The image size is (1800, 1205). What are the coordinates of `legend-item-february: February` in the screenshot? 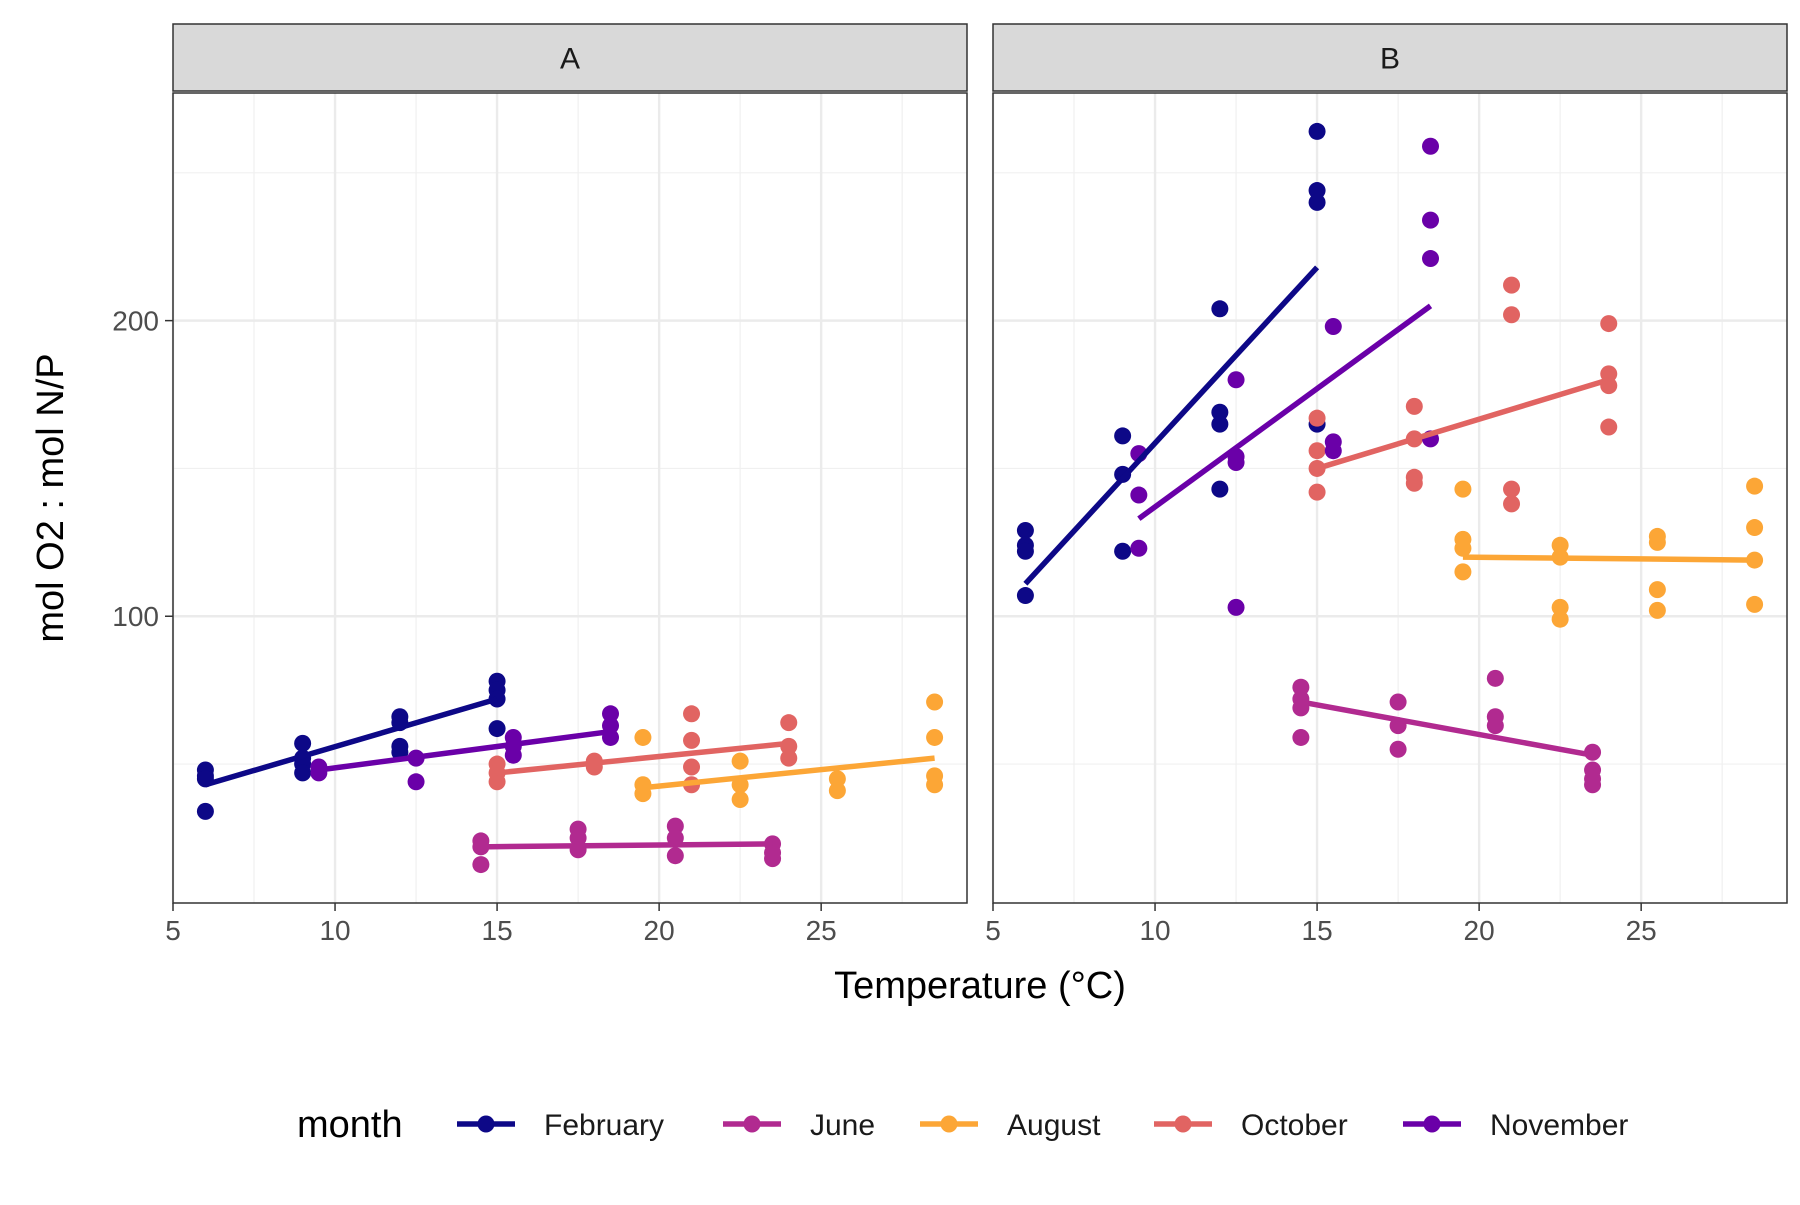 It's located at (560, 1125).